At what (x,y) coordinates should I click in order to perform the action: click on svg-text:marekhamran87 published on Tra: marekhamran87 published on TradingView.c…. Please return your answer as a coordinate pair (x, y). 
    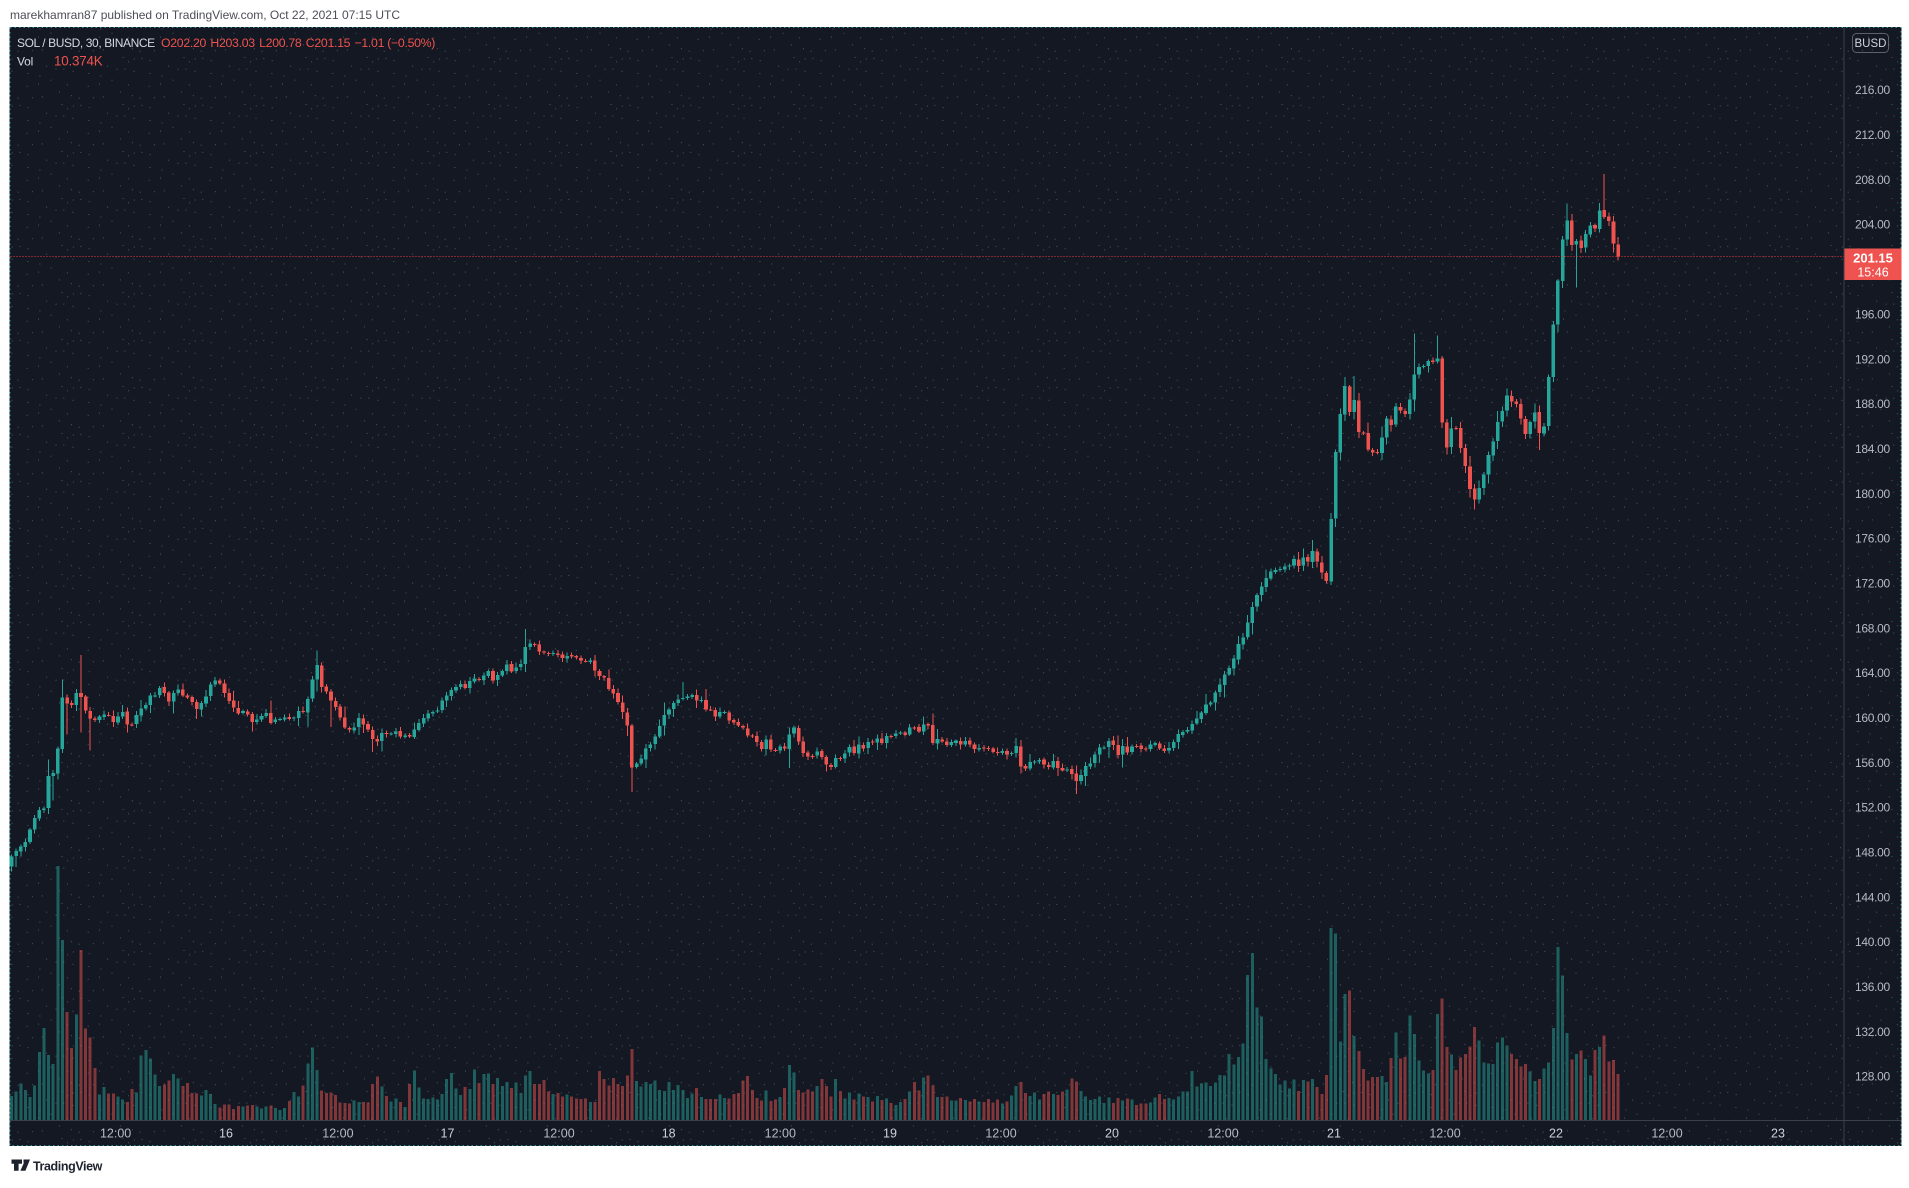
    Looking at the image, I should click on (205, 15).